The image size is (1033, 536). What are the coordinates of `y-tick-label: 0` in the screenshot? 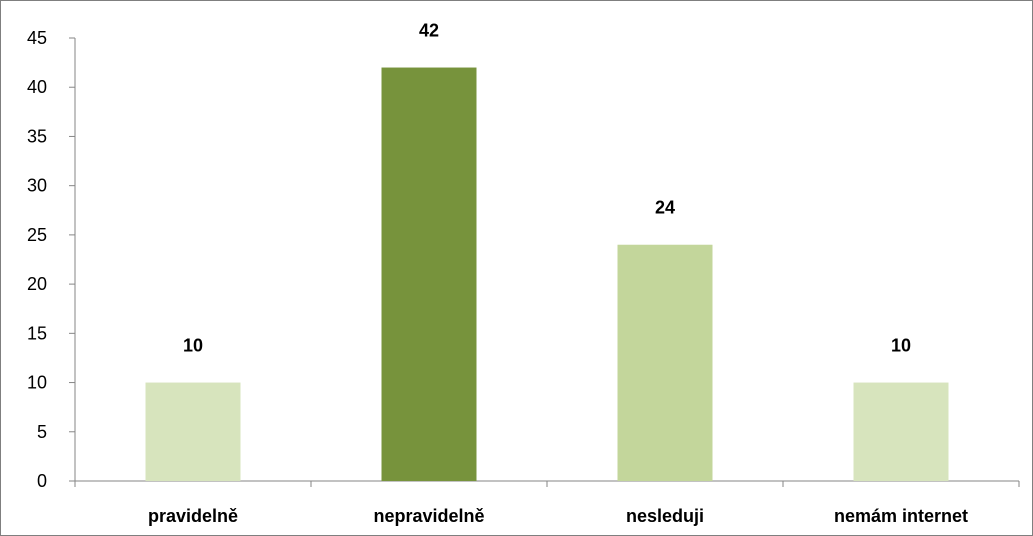 It's located at (42, 481).